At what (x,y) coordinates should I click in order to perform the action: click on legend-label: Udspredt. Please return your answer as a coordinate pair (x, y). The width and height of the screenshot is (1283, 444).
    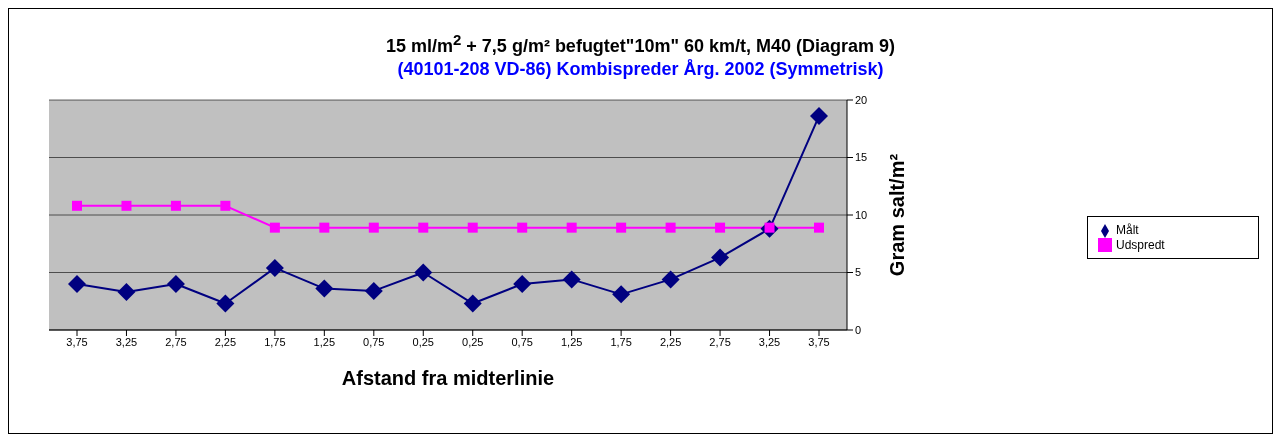
    Looking at the image, I should click on (1140, 244).